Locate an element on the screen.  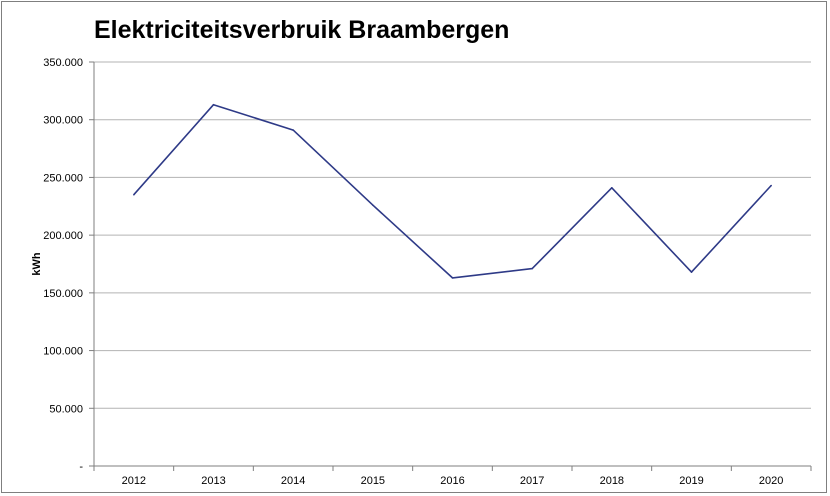
y-tick-label: 300.000 is located at coordinates (63, 121).